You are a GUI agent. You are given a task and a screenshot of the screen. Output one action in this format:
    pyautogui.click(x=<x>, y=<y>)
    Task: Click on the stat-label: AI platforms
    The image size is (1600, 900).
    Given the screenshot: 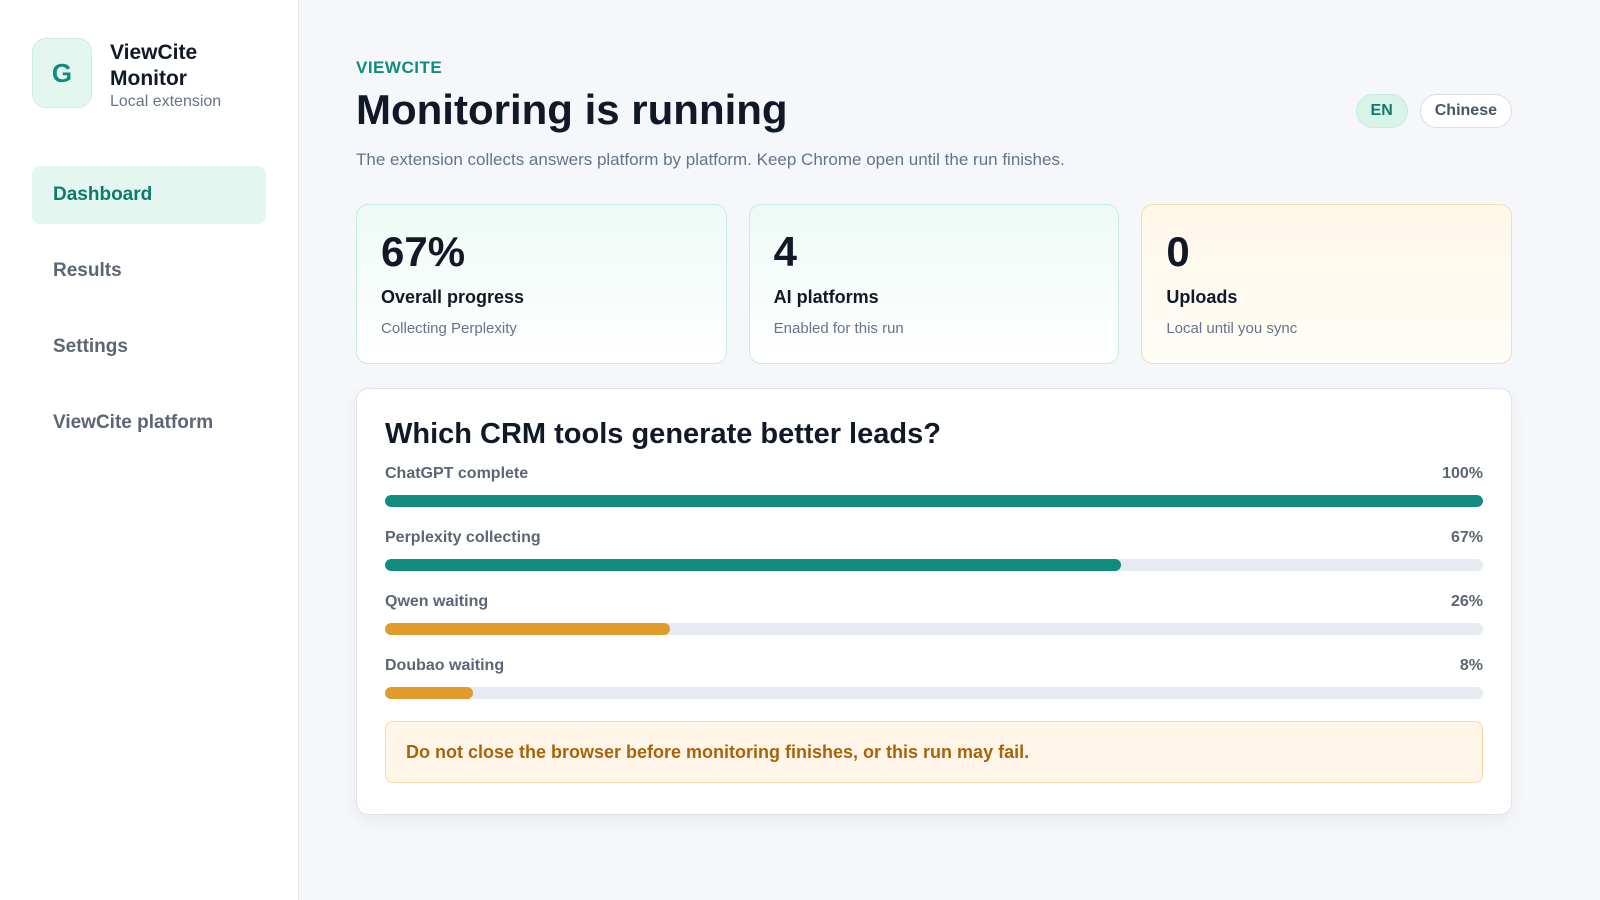 What is the action you would take?
    pyautogui.click(x=826, y=297)
    